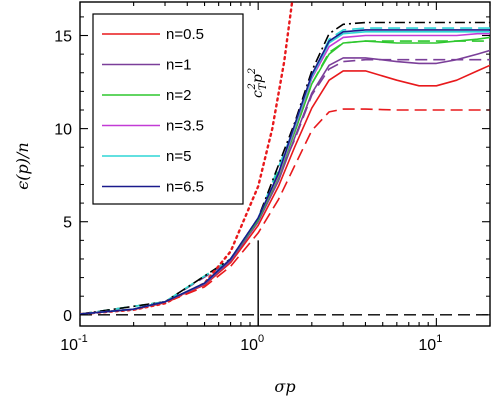 This screenshot has width=500, height=400. Describe the element at coordinates (430, 343) in the screenshot. I see `x-tick-label: 10¹` at that location.